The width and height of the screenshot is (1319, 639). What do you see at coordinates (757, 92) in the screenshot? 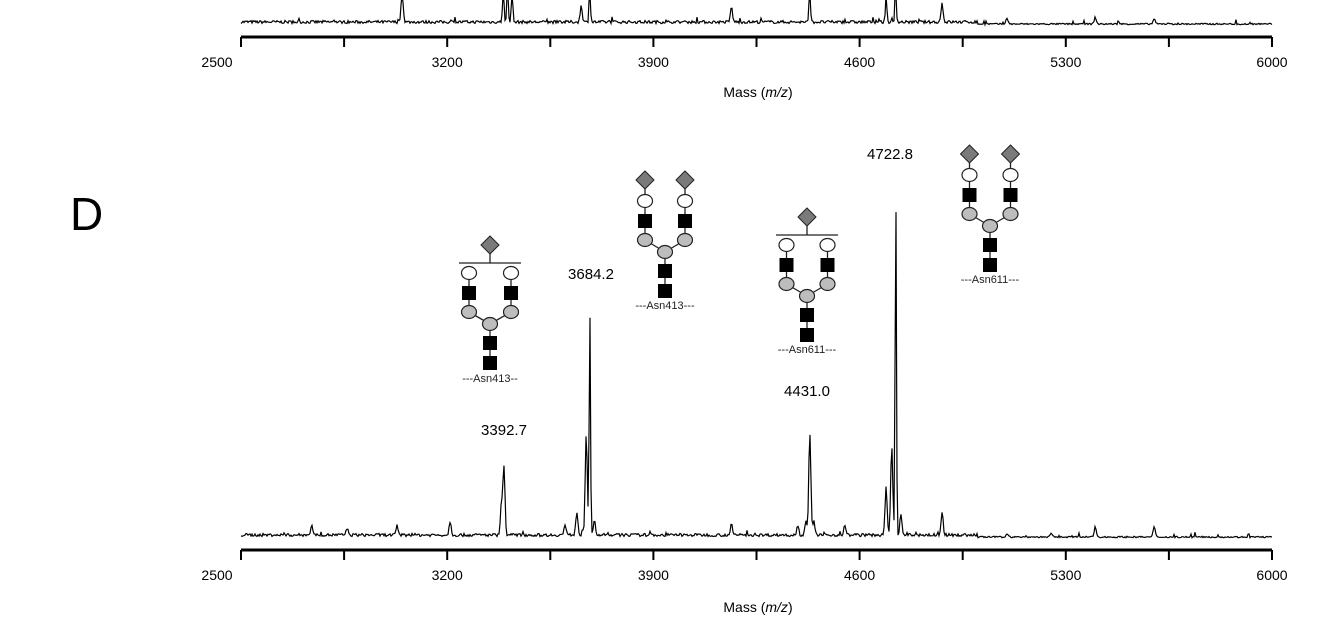
I see `upper-x-axis-label: Mass (m/z)` at bounding box center [757, 92].